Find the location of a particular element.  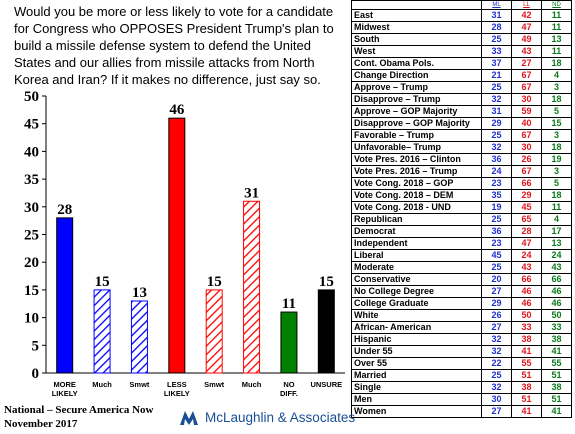

ml-value: 28 is located at coordinates (496, 27).